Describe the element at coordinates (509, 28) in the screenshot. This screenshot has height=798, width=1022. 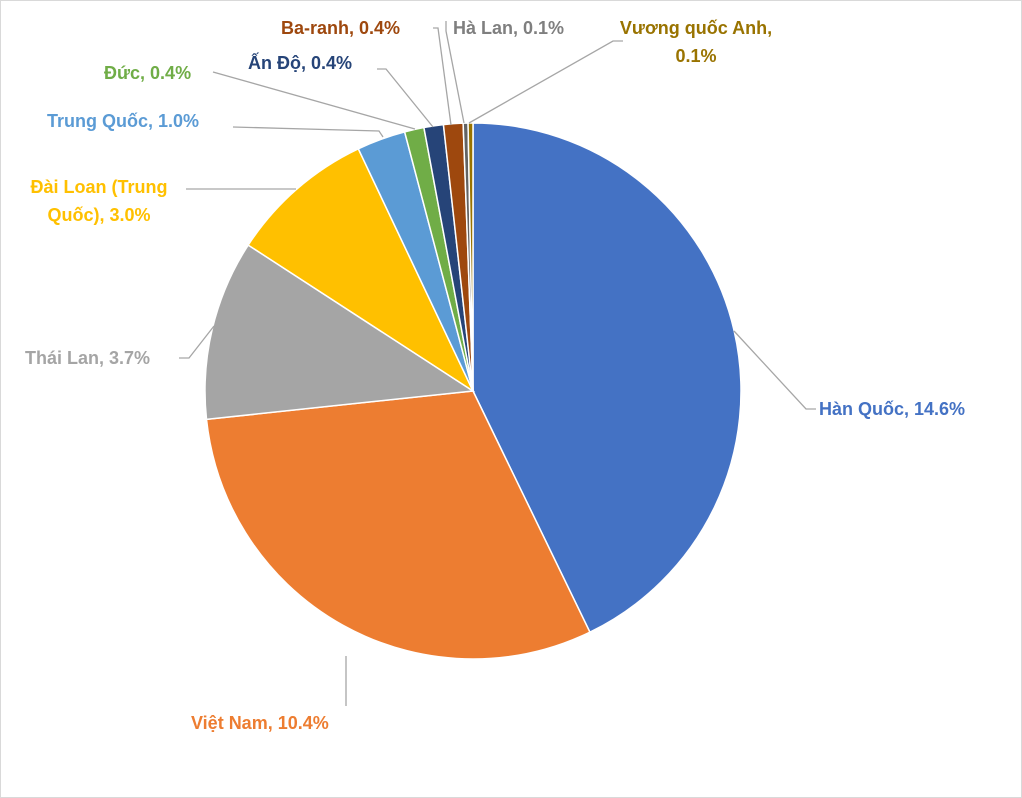
I see `data-label: Hà Lan, 0.1%` at that location.